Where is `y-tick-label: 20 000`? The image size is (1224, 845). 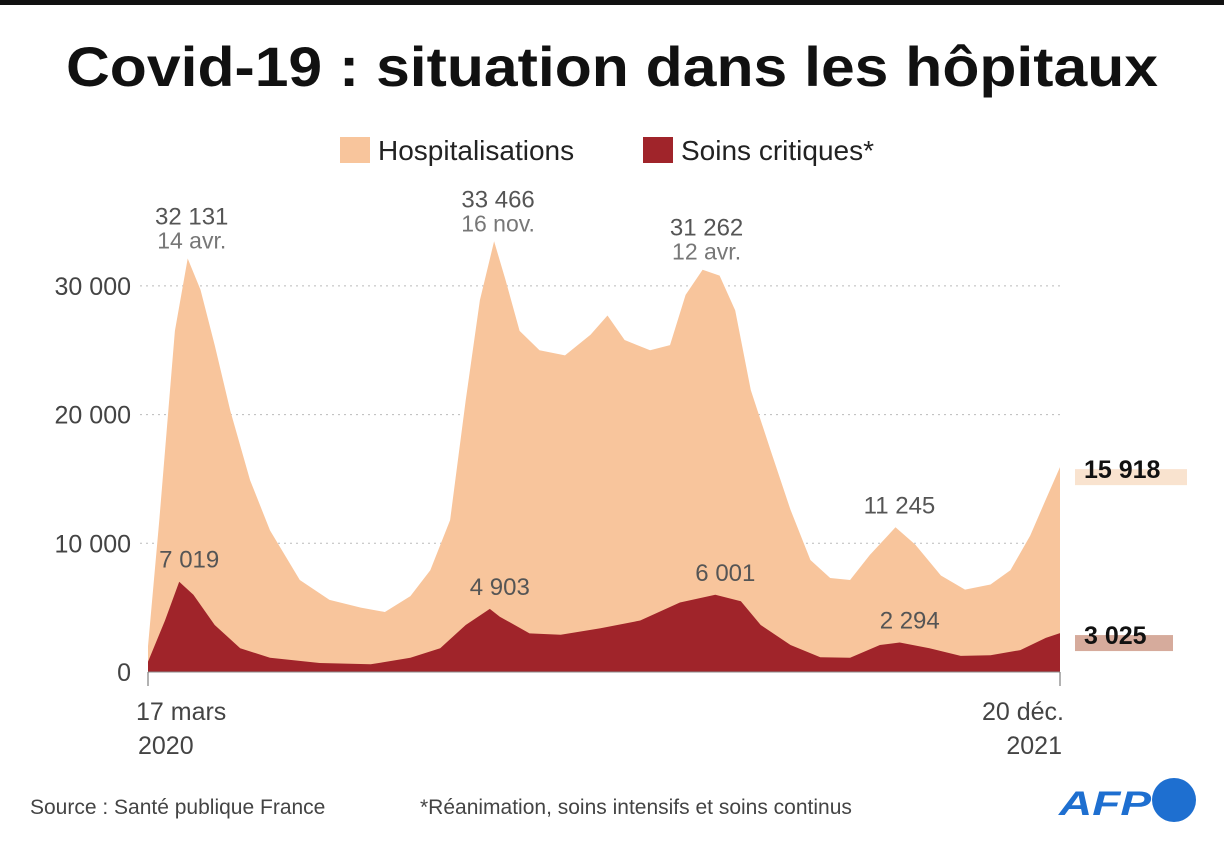 y-tick-label: 20 000 is located at coordinates (93, 416).